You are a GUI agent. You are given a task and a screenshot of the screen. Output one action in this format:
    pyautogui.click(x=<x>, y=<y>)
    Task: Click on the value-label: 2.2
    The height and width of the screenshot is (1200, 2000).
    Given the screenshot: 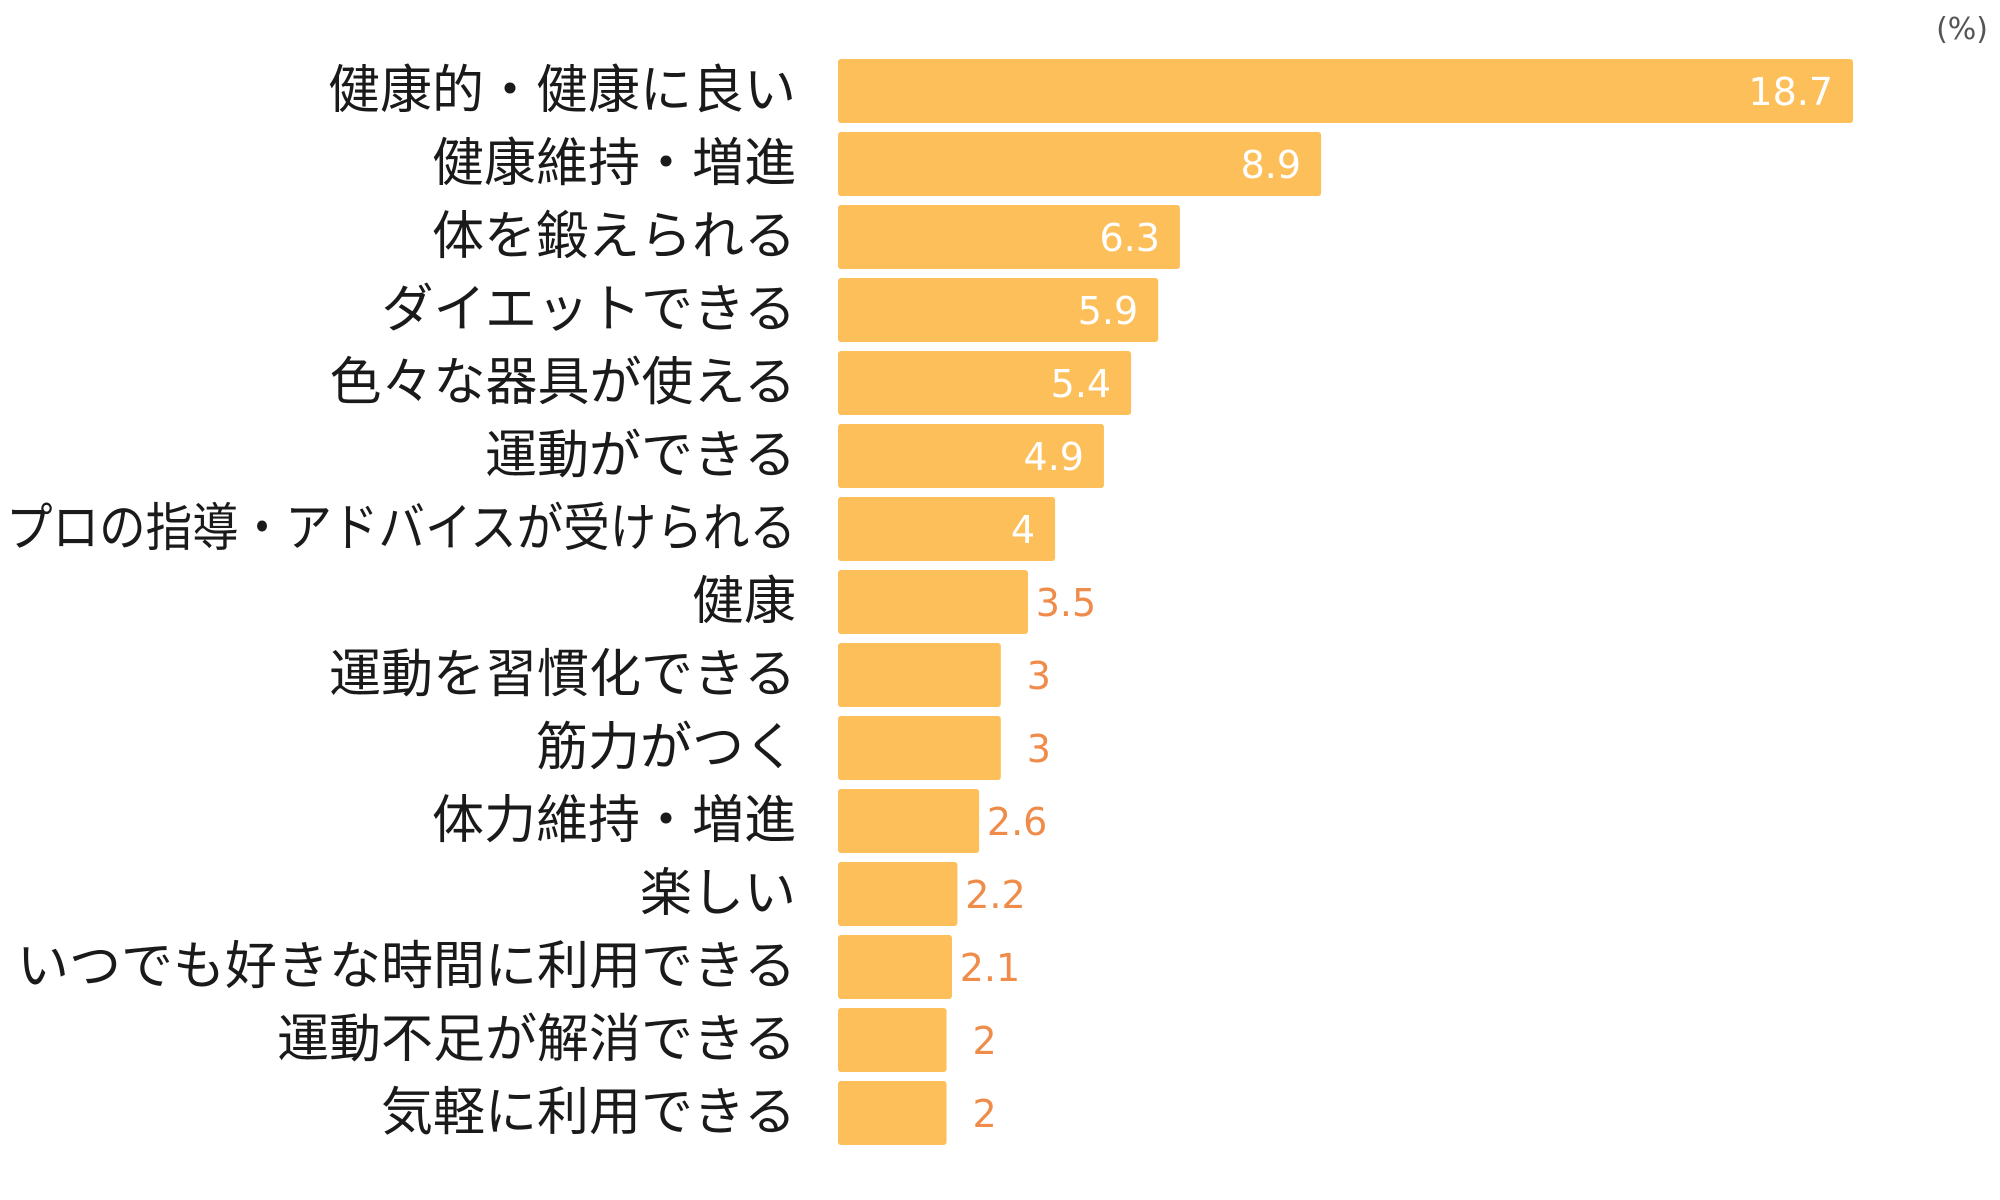 What is the action you would take?
    pyautogui.click(x=995, y=895)
    